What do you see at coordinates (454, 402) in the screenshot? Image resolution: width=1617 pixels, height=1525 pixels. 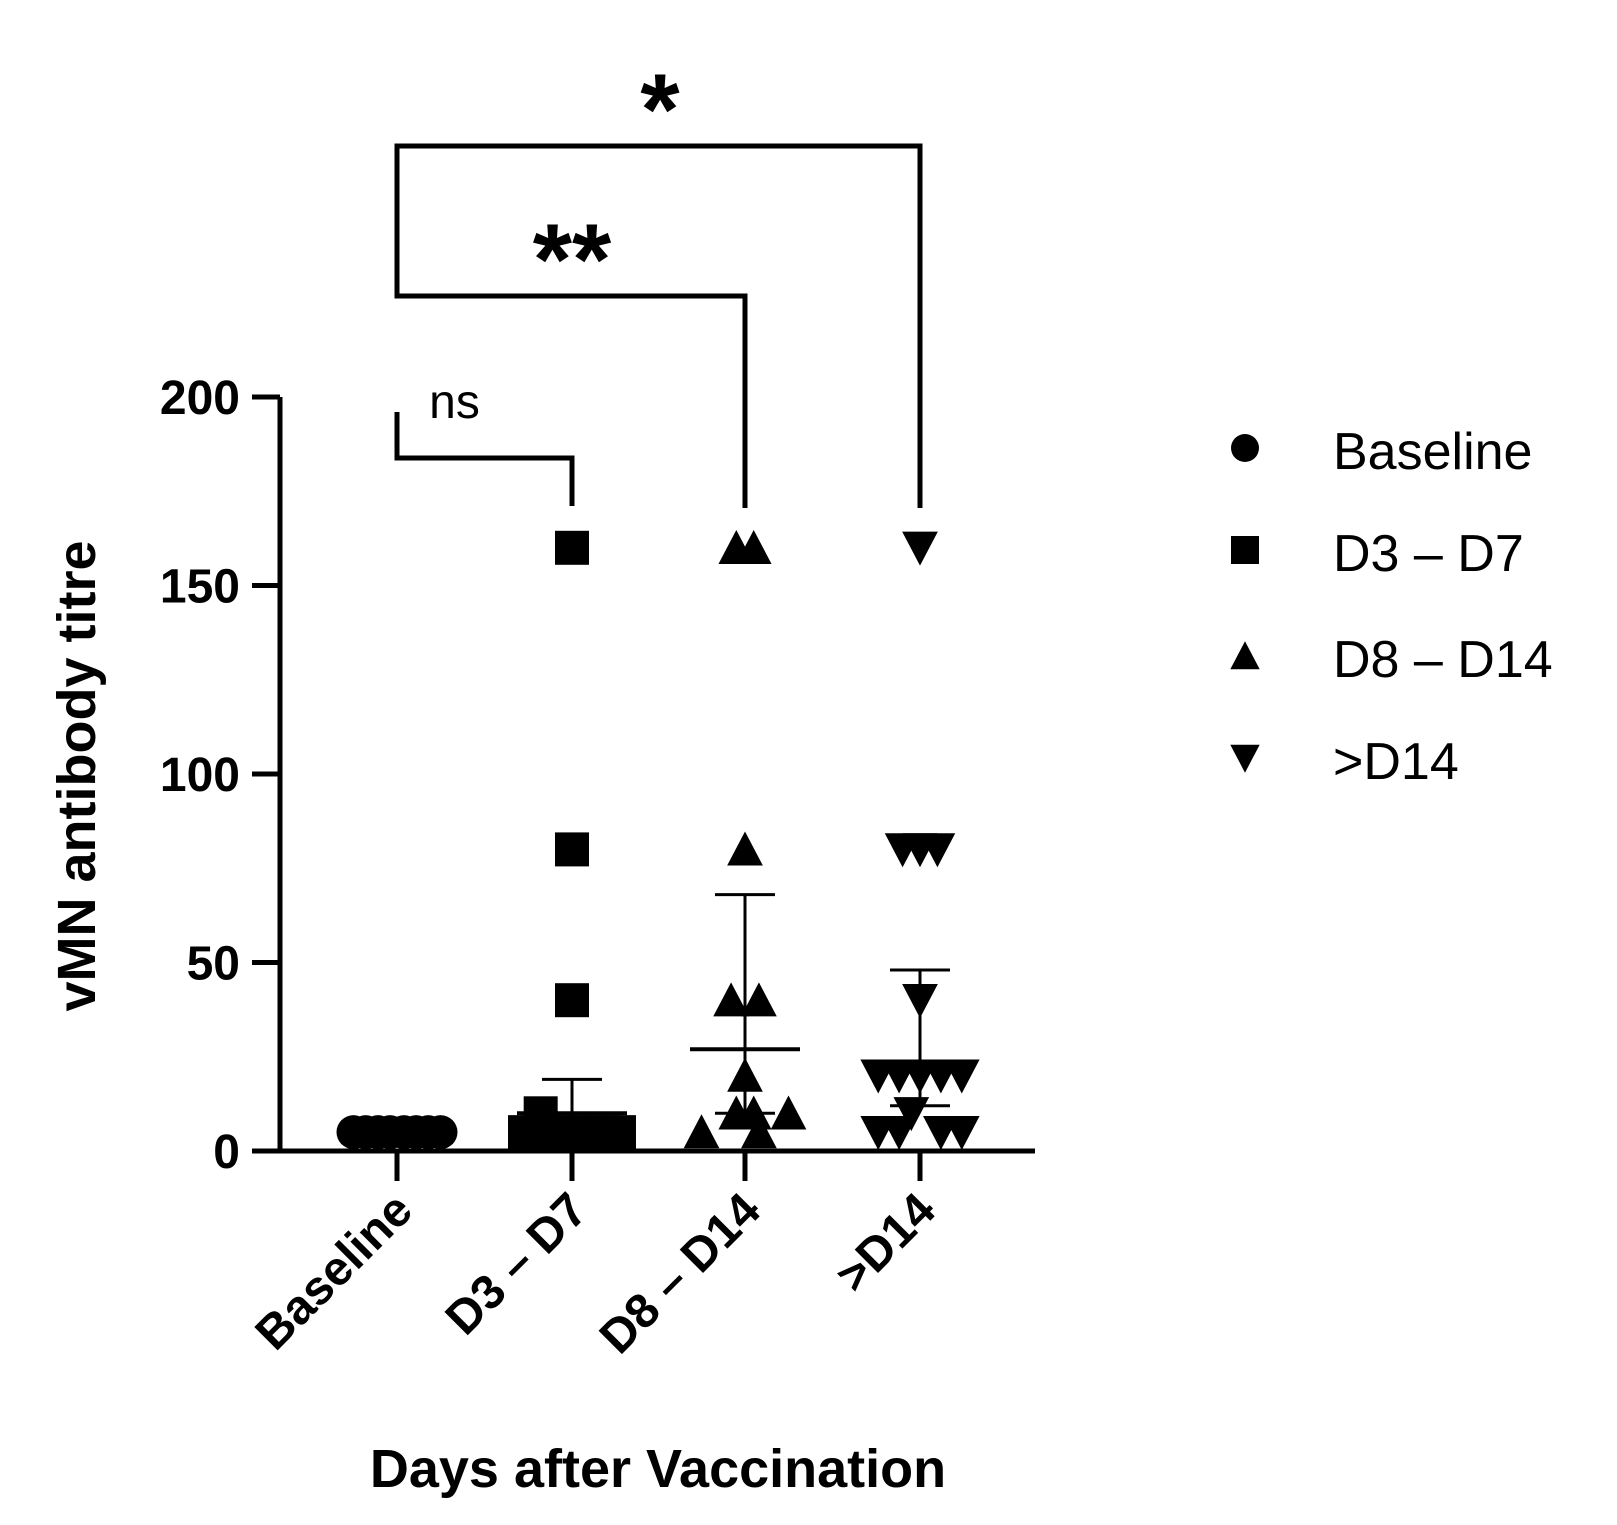 I see `bracket-label-0: ns` at bounding box center [454, 402].